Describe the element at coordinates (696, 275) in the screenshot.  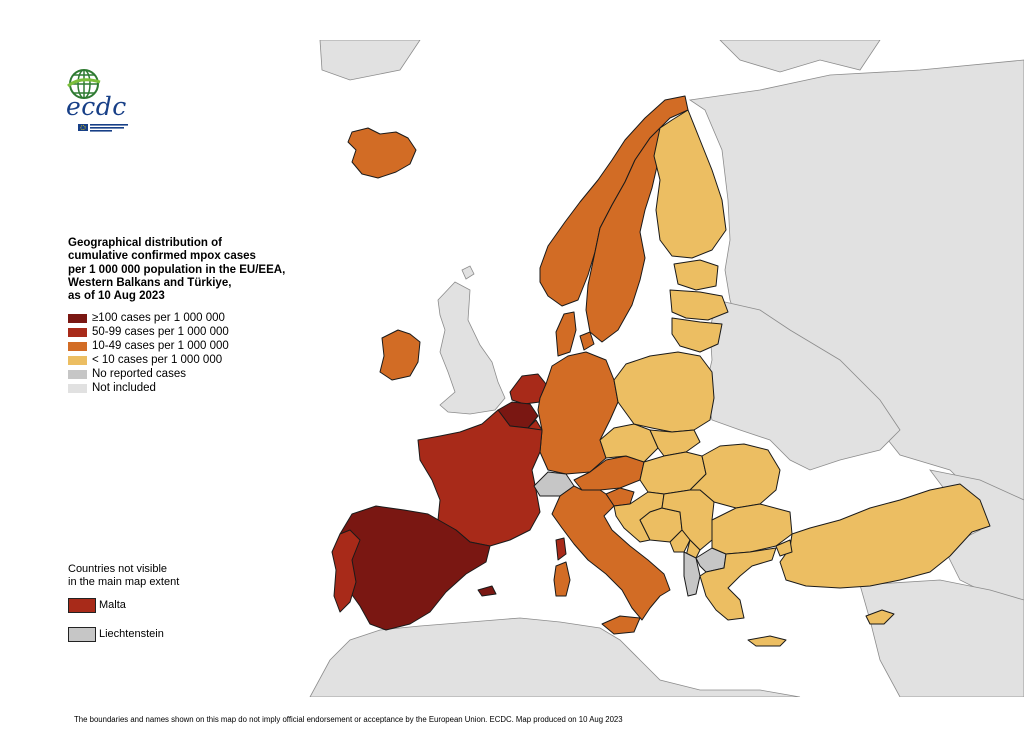
I see `country-estonia` at that location.